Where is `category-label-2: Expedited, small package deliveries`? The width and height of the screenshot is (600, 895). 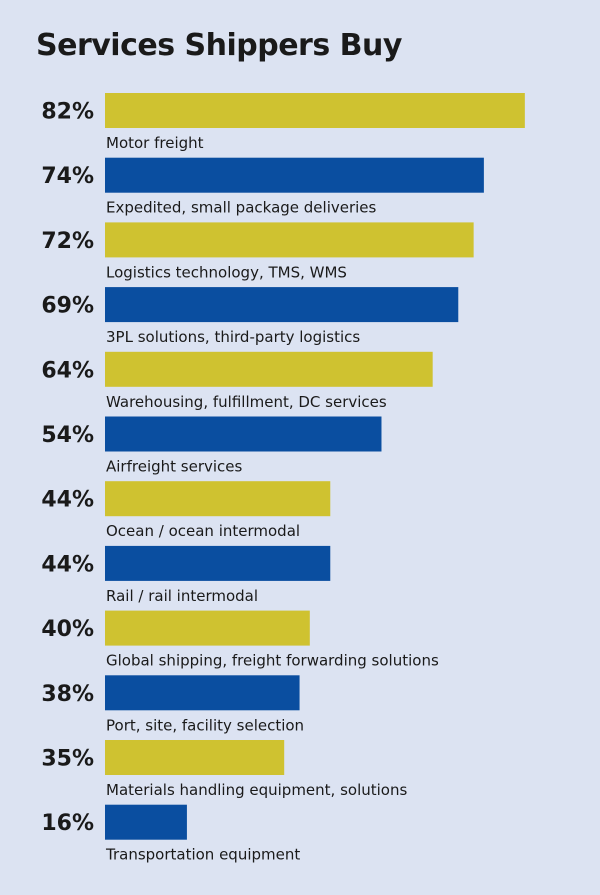
category-label-2: Expedited, small package deliveries is located at coordinates (241, 208).